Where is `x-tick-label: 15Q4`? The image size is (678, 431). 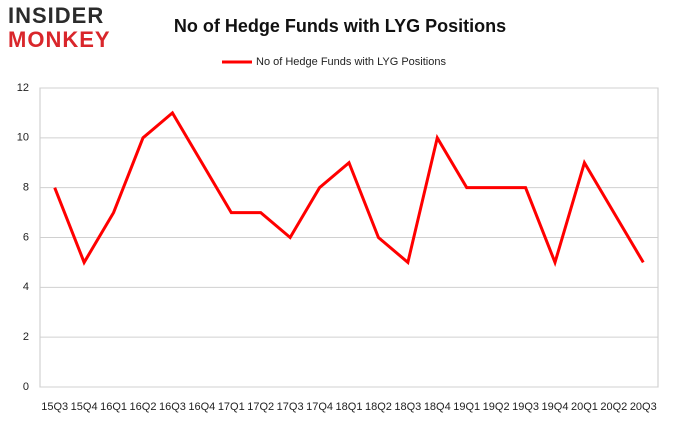 x-tick-label: 15Q4 is located at coordinates (84, 407).